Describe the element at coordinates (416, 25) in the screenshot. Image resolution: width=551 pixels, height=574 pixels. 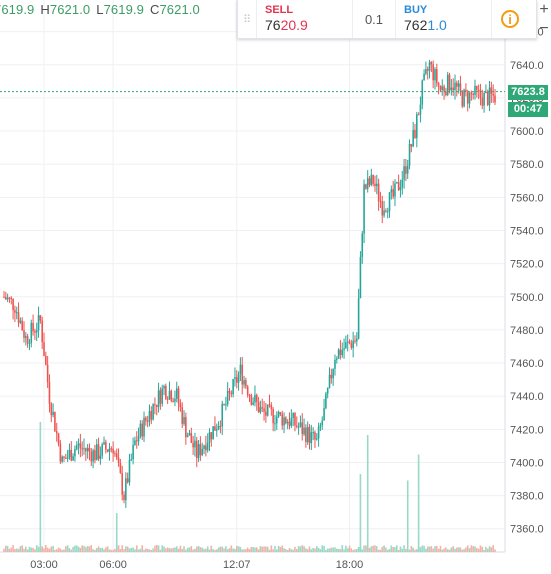
I see `buy-price-main: 762` at that location.